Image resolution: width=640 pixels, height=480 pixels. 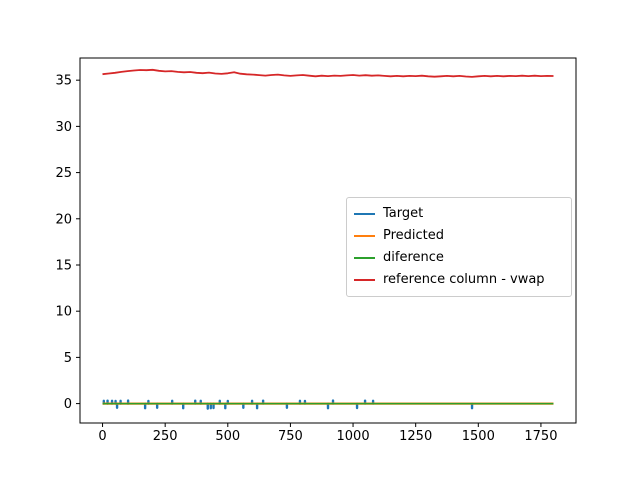 What do you see at coordinates (63, 173) in the screenshot?
I see `y-tick-label: 25` at bounding box center [63, 173].